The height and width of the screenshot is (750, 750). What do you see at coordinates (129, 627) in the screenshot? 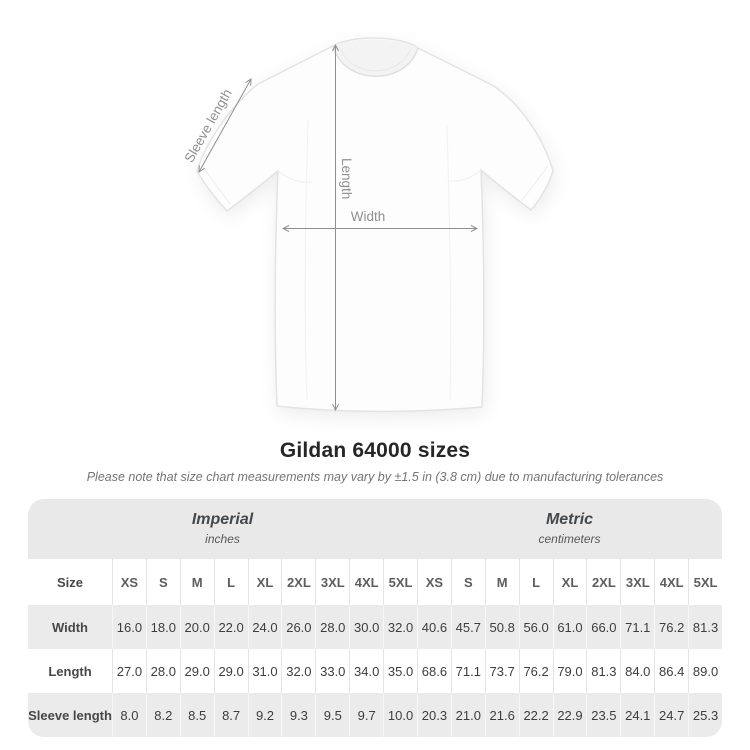
I see `cell: 16.0` at bounding box center [129, 627].